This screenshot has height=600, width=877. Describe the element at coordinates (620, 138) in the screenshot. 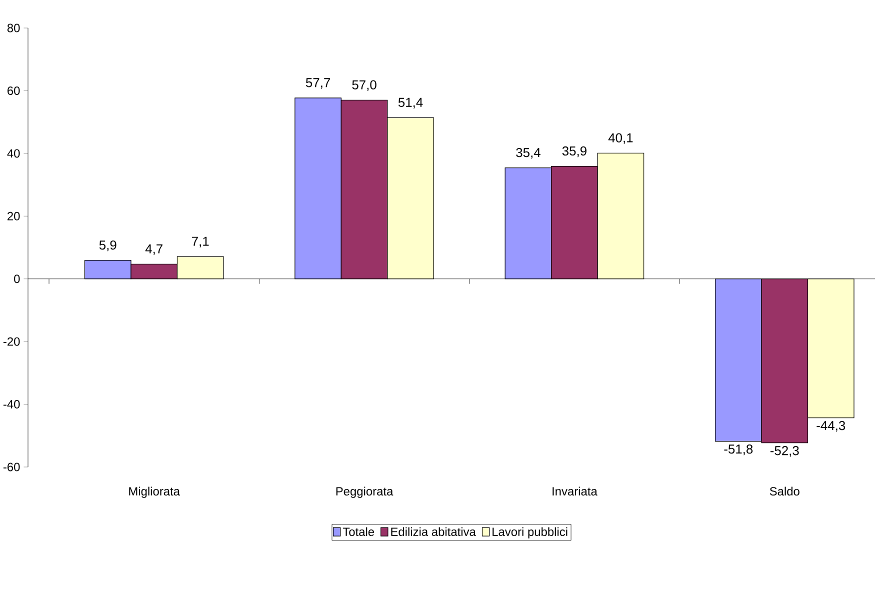

I see `data-label: 40,1` at that location.